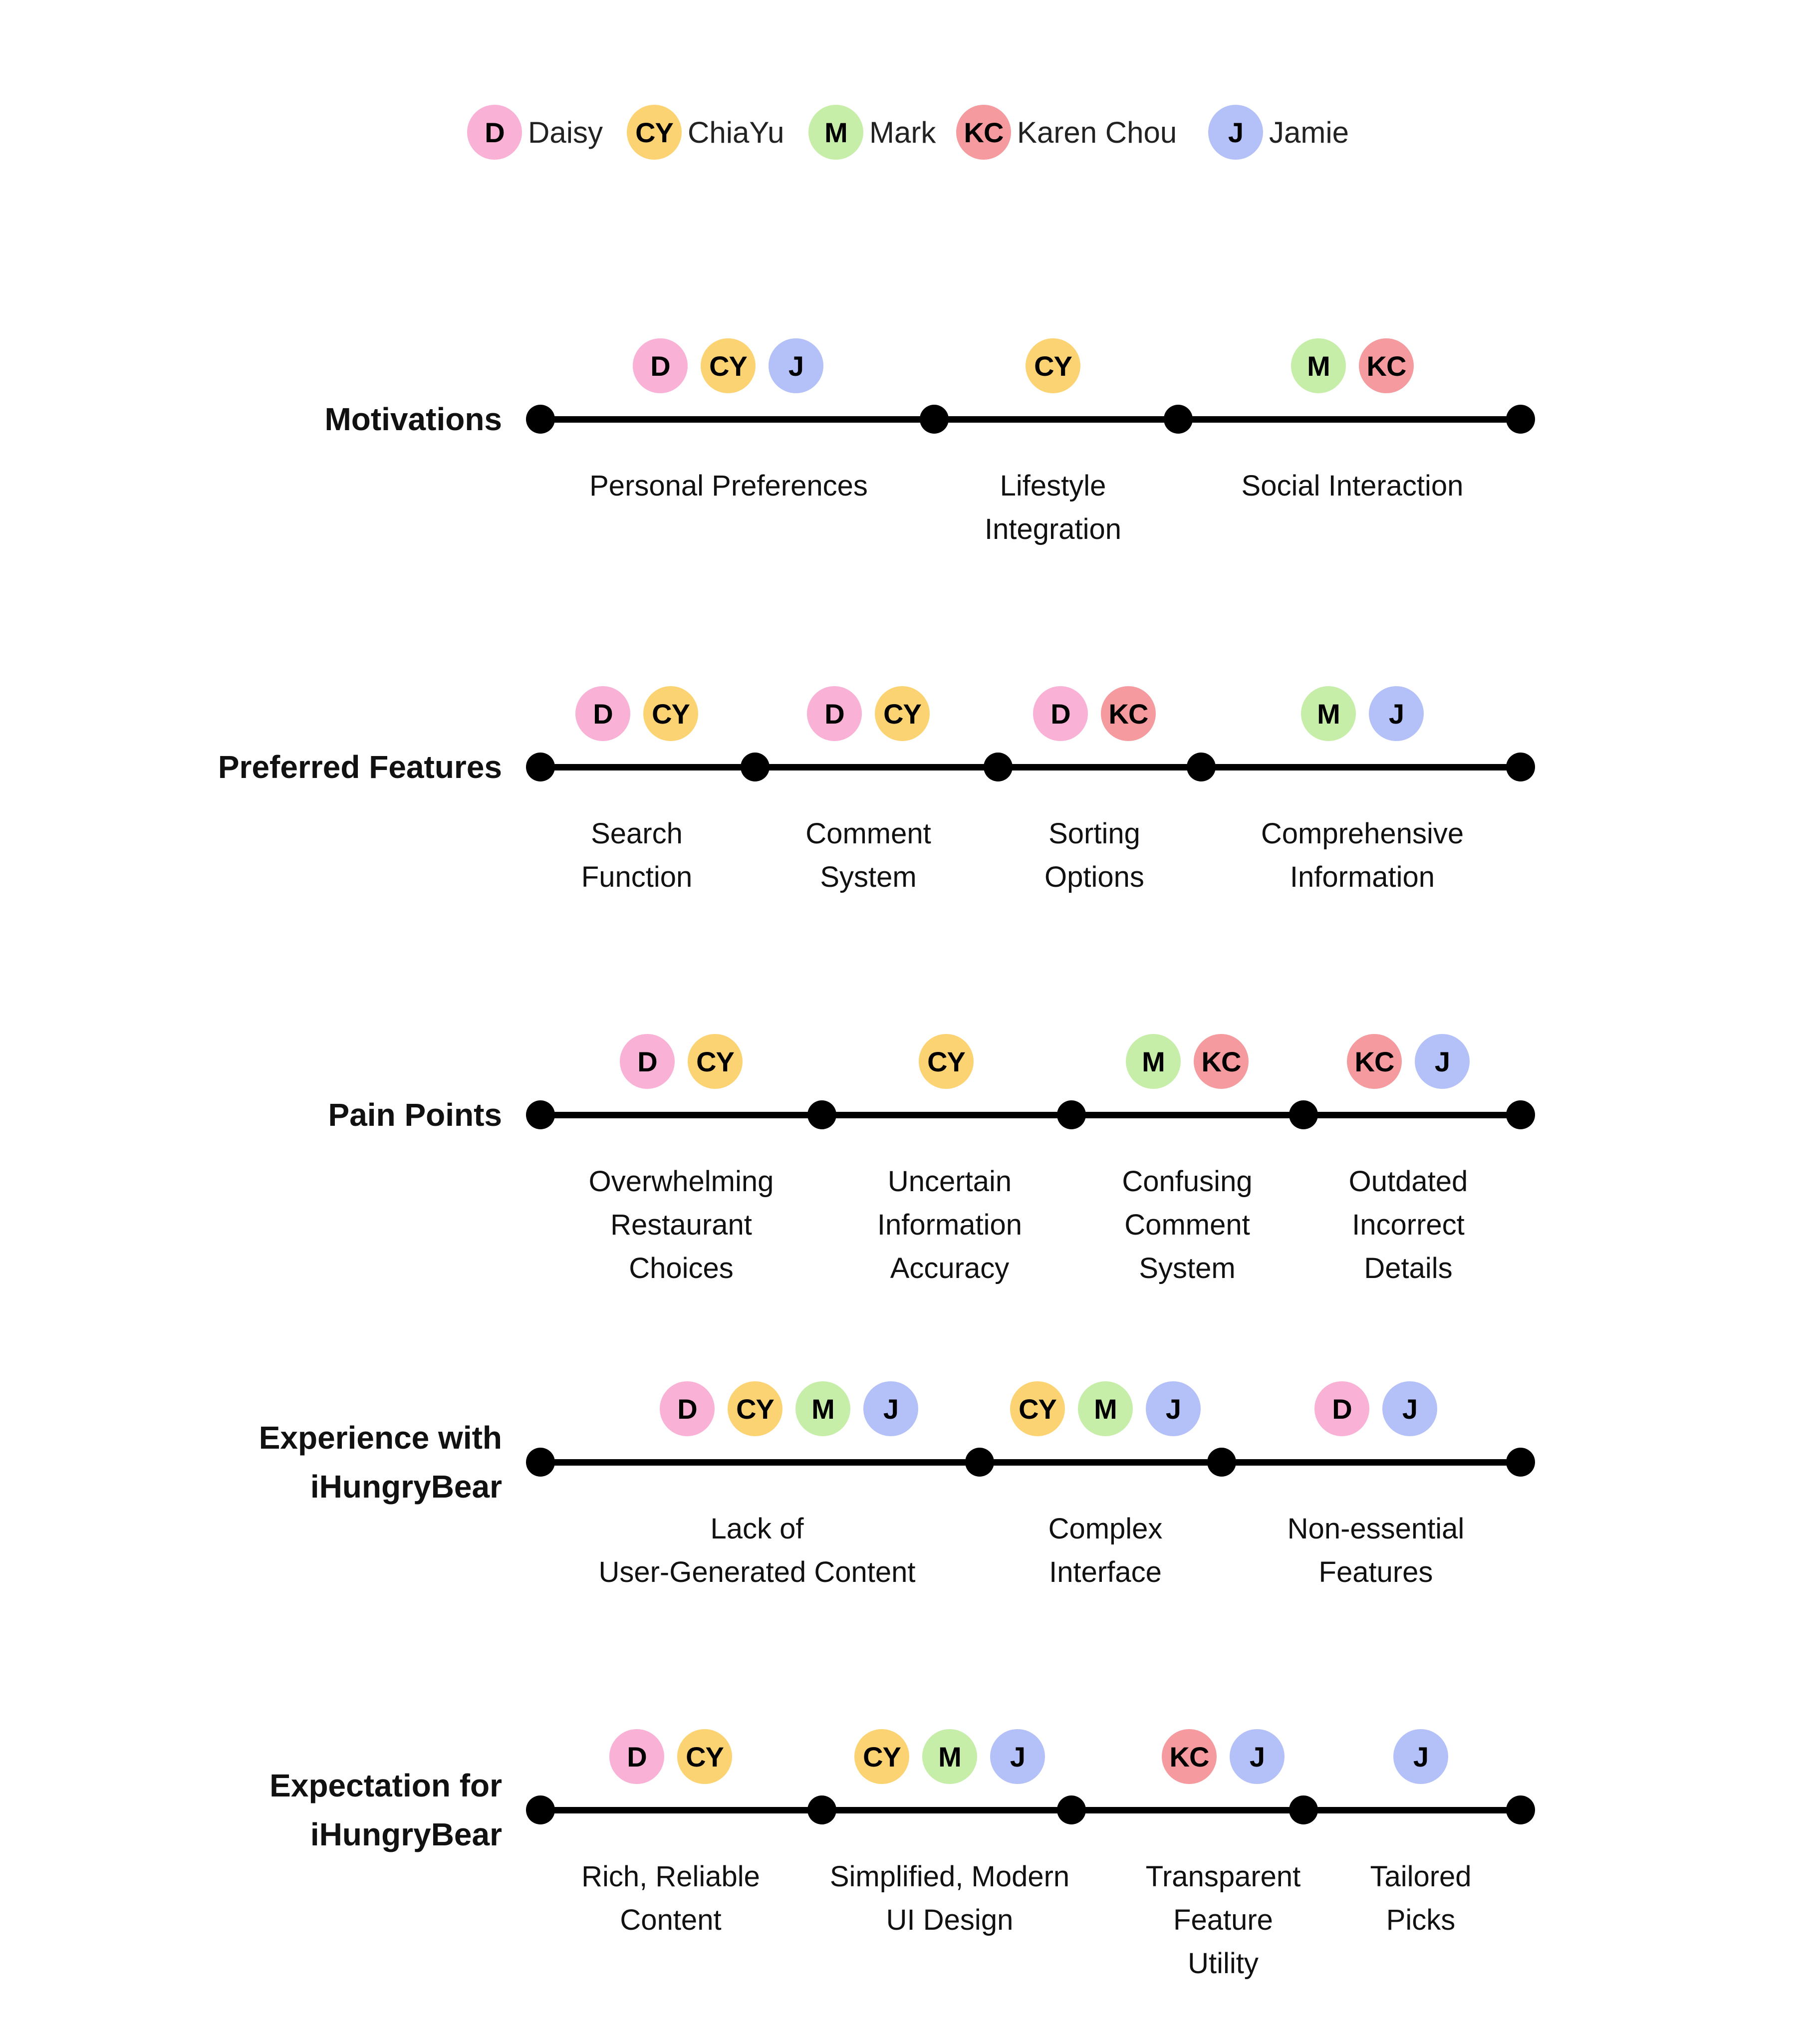  I want to click on segment-label-line: Transparent, so click(1223, 1876).